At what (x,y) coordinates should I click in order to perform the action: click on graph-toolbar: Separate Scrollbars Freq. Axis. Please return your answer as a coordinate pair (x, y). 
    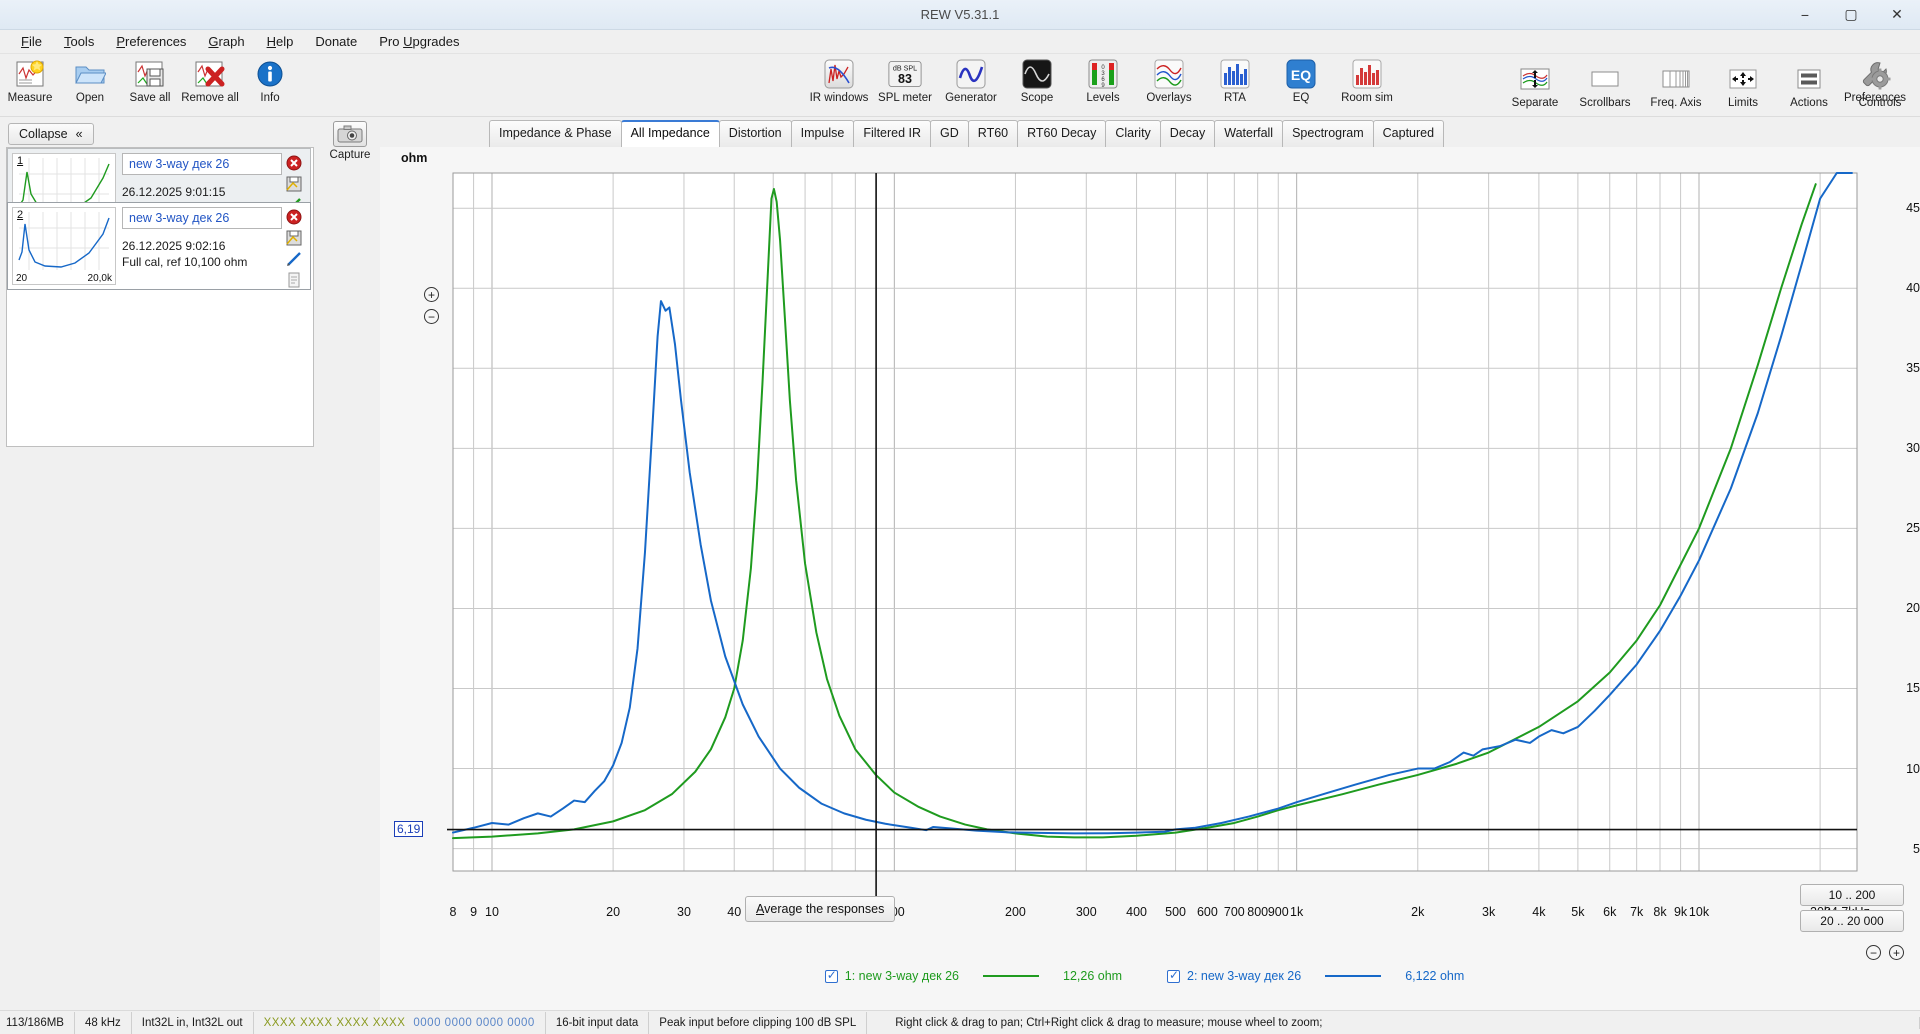
    Looking at the image, I should click on (1708, 84).